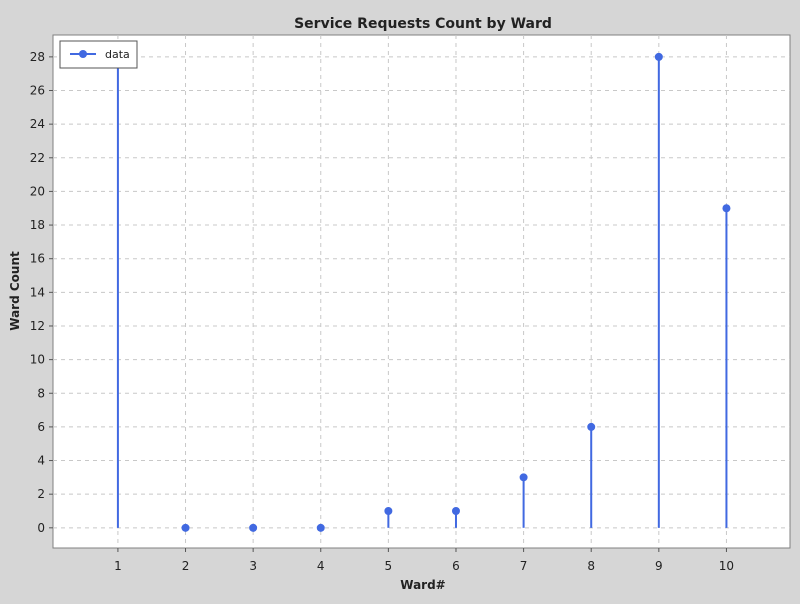  I want to click on legend-marker-swatch, so click(83, 54).